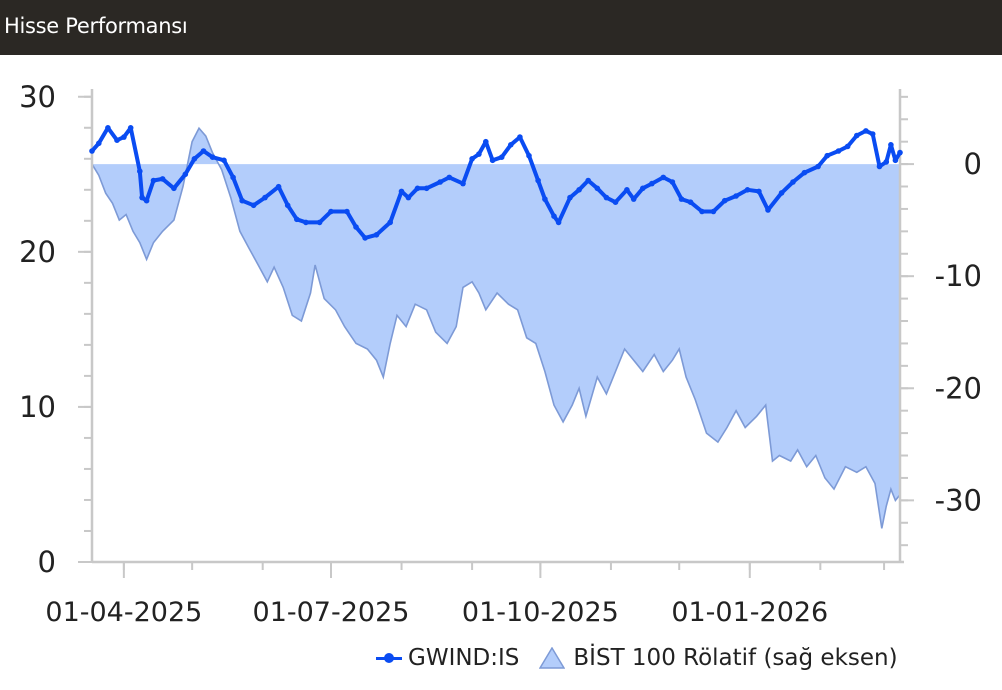  What do you see at coordinates (958, 388) in the screenshot?
I see `right-tick-label: -20` at bounding box center [958, 388].